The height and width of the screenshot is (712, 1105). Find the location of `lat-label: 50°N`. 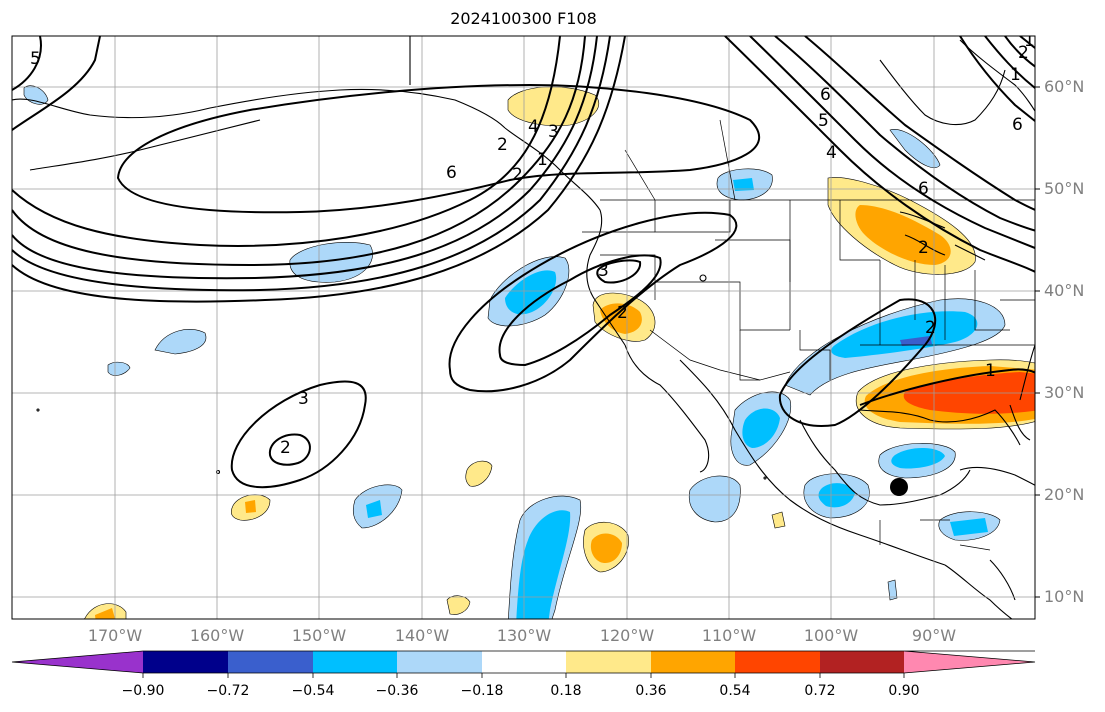

lat-label: 50°N is located at coordinates (1064, 188).